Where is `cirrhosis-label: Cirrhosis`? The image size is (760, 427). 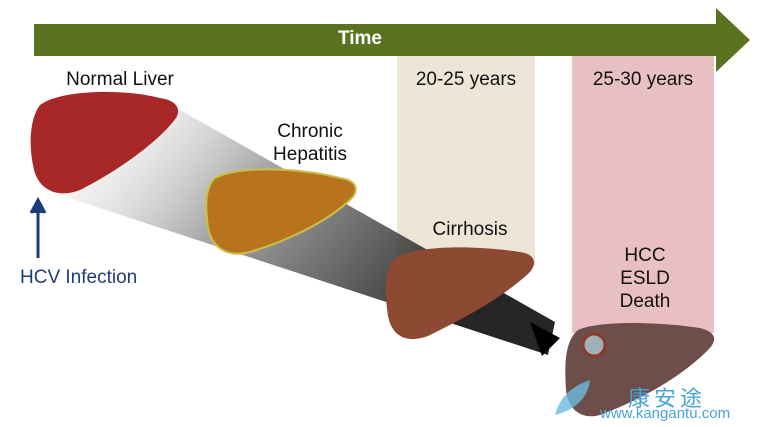
cirrhosis-label: Cirrhosis is located at coordinates (470, 229).